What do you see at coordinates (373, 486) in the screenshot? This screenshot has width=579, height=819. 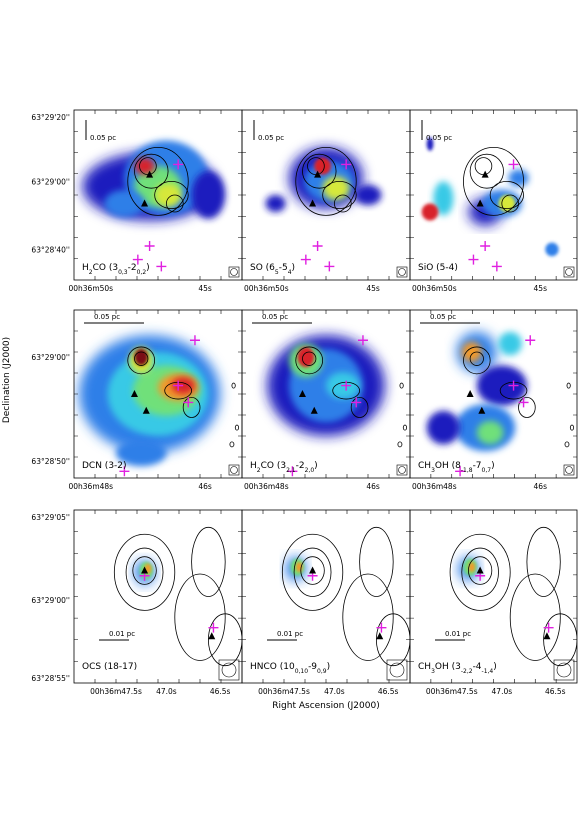 I see `x-tick-label: 46s` at bounding box center [373, 486].